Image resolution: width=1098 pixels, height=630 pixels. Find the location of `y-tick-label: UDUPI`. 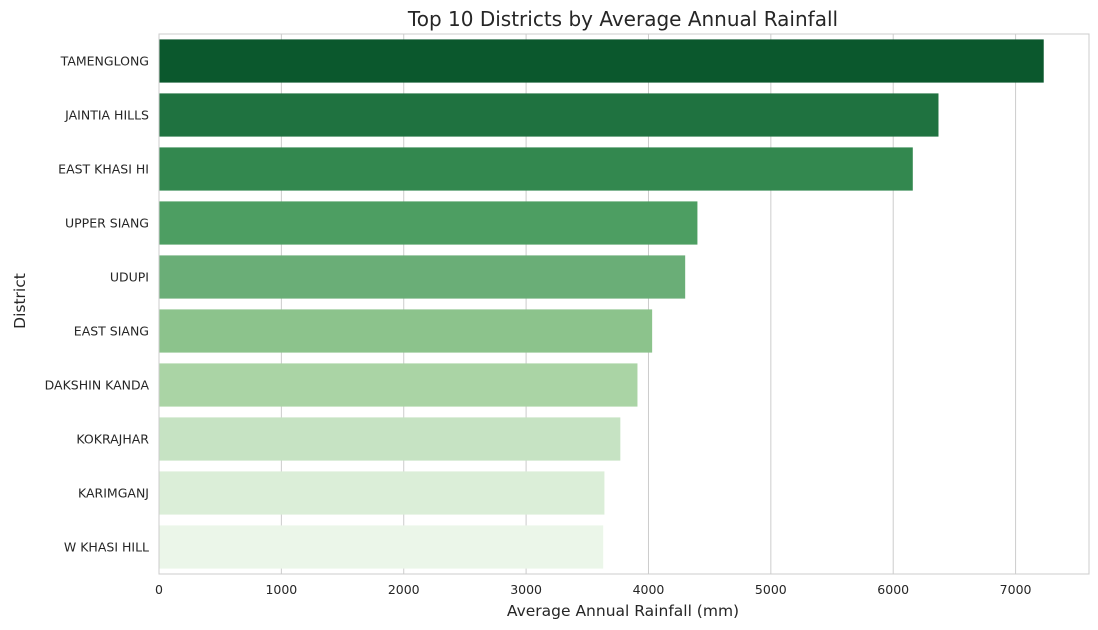

y-tick-label: UDUPI is located at coordinates (129, 277).